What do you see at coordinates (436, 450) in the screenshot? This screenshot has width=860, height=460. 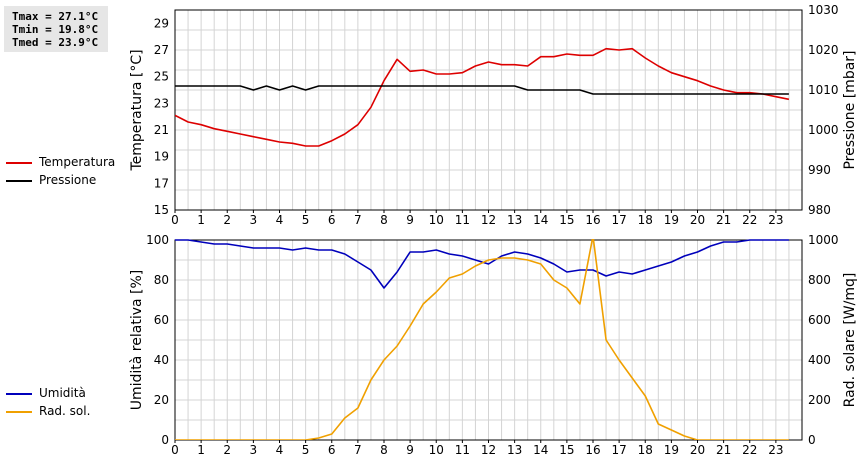 I see `humidity-radiation-x-tick-label: 10` at bounding box center [436, 450].